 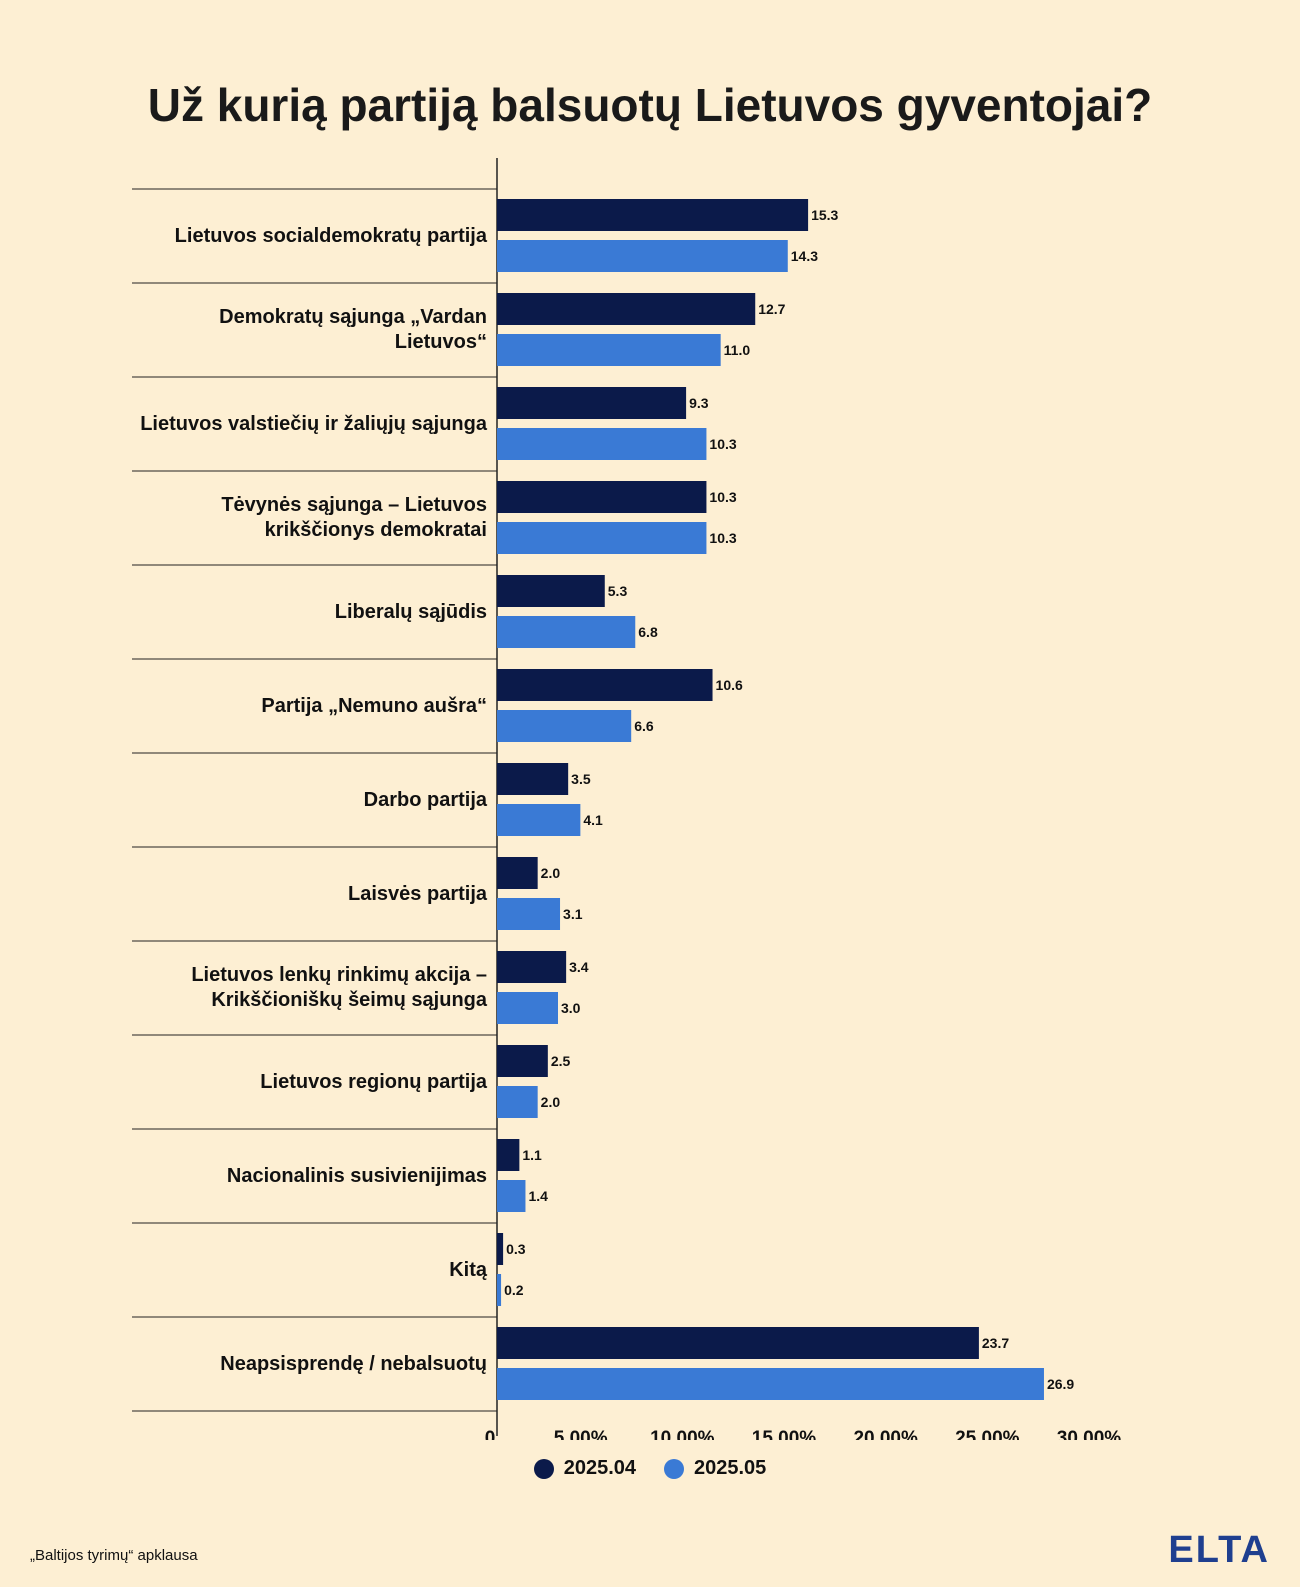 I want to click on value-label: 0.2, so click(x=514, y=1290).